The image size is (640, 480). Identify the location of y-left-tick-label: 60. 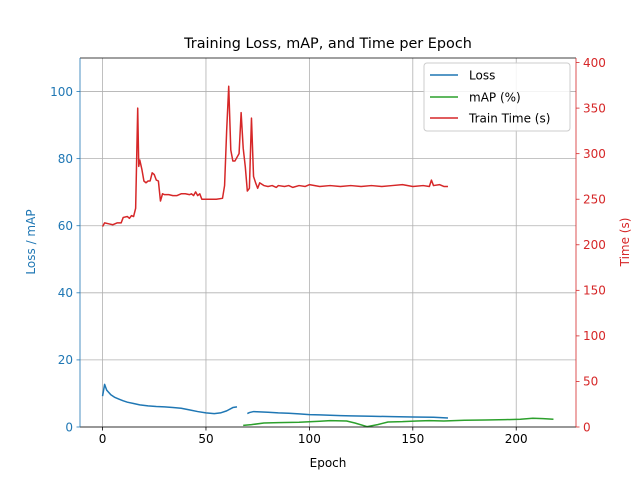
(65, 226).